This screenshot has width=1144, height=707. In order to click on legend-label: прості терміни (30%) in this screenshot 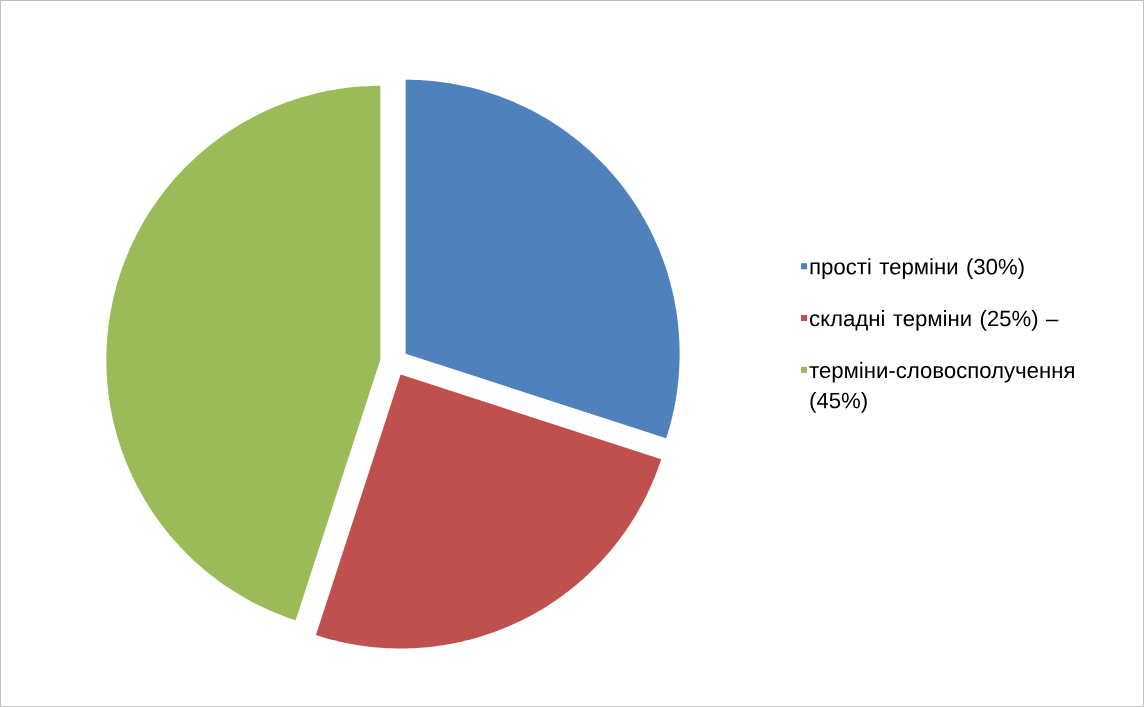, I will do `click(917, 268)`.